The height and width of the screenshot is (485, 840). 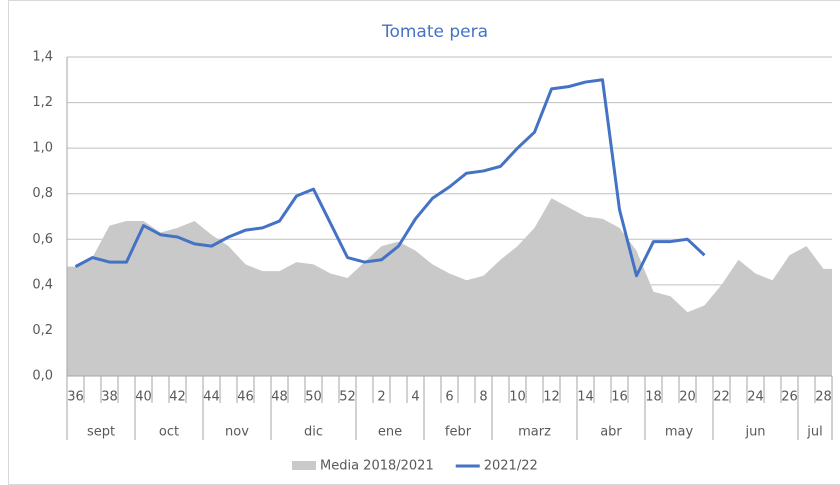 I want to click on x-tick-label: 50, so click(x=313, y=397).